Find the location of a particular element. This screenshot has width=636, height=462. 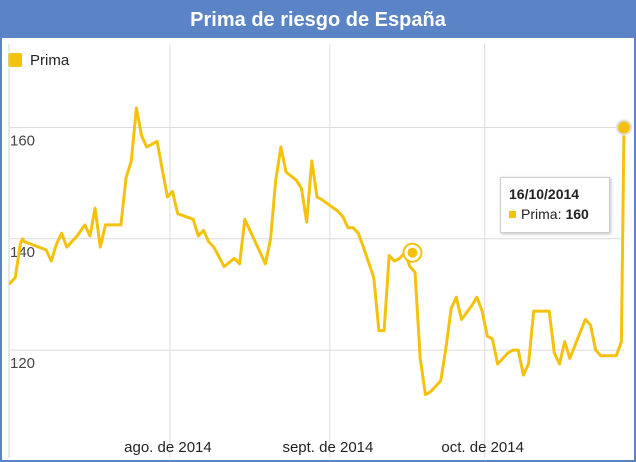

y-tick-label: 160 is located at coordinates (22, 140).